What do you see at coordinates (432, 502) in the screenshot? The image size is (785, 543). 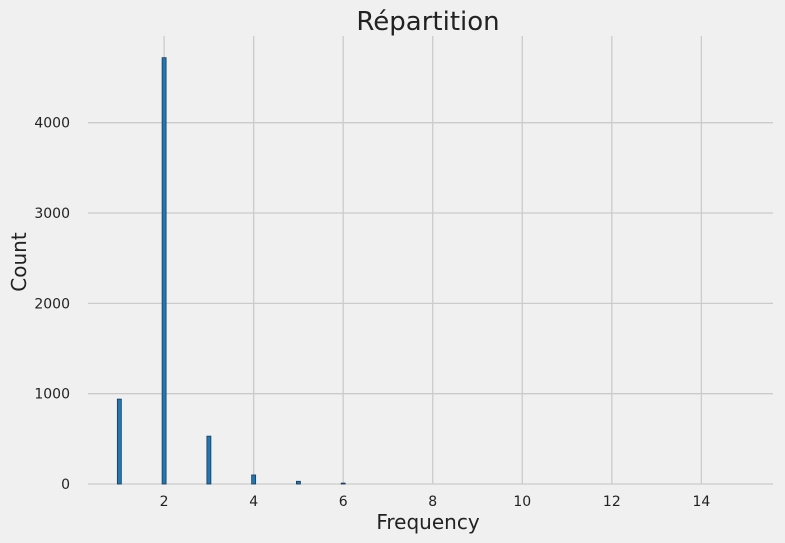 I see `x-tick-label: 8` at bounding box center [432, 502].